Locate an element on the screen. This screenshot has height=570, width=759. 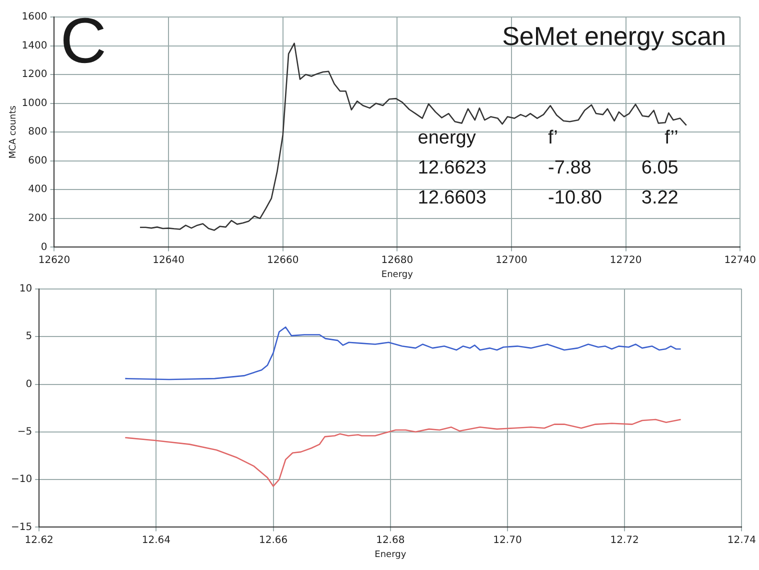
y-tick-label: 5 is located at coordinates (29, 336).